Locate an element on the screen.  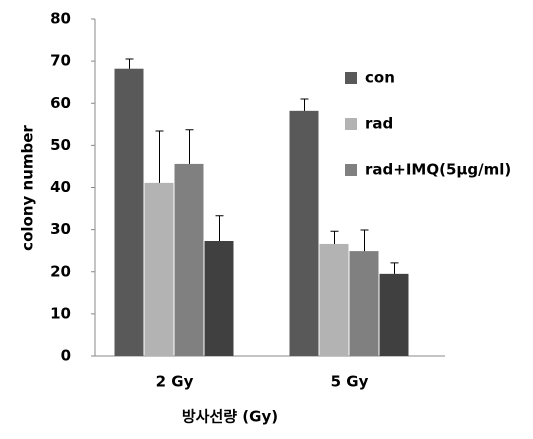
y-tick-label: 60 is located at coordinates (60, 103).